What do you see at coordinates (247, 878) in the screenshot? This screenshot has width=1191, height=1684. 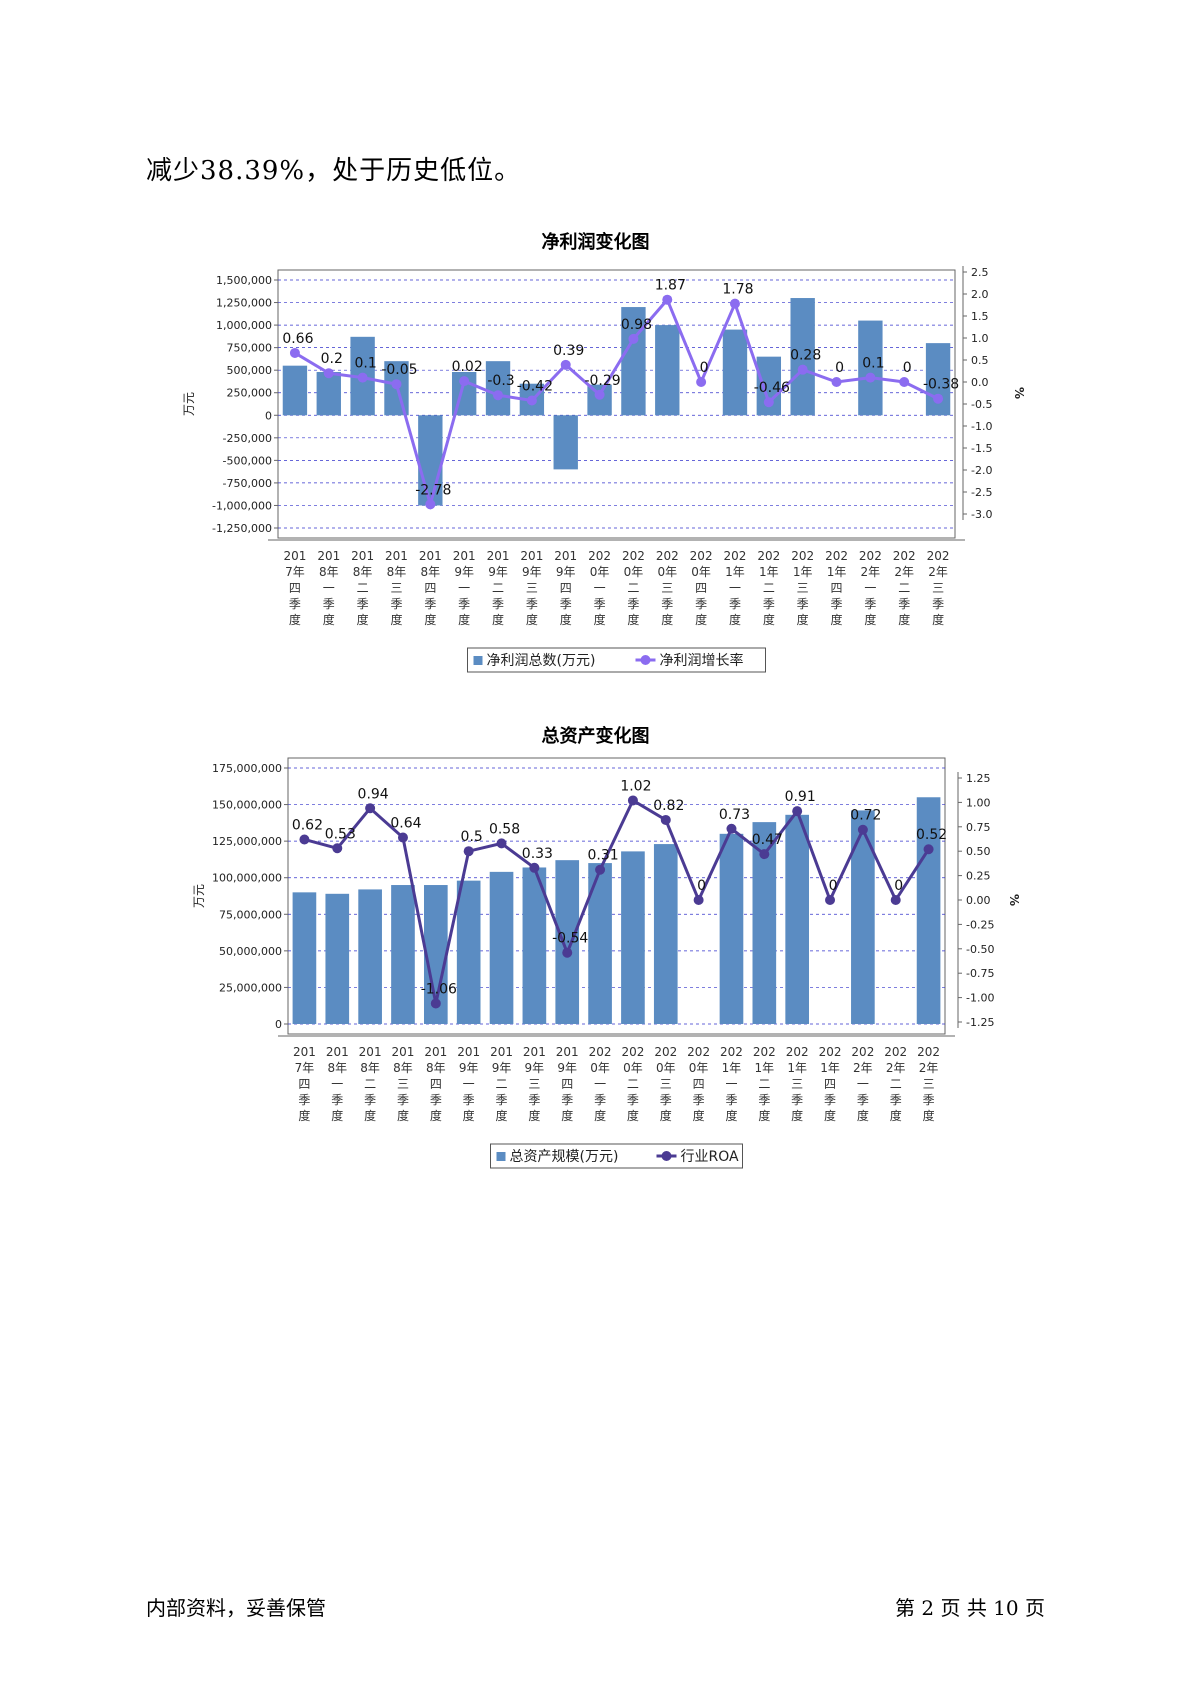 I see `y-tick-label: 100,000,000` at bounding box center [247, 878].